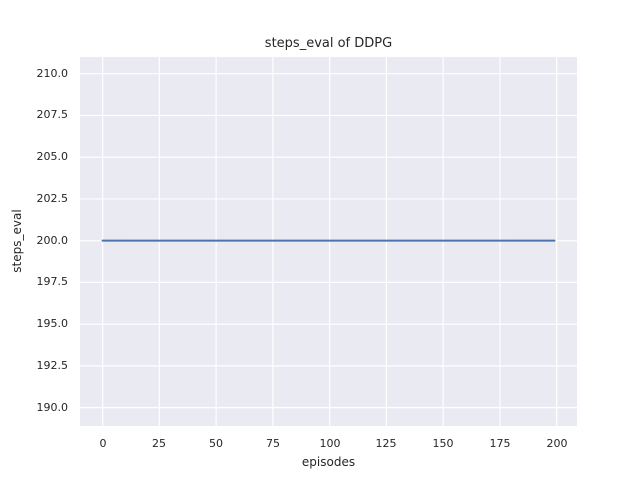  I want to click on y-tick-label: 210.0, so click(52, 73).